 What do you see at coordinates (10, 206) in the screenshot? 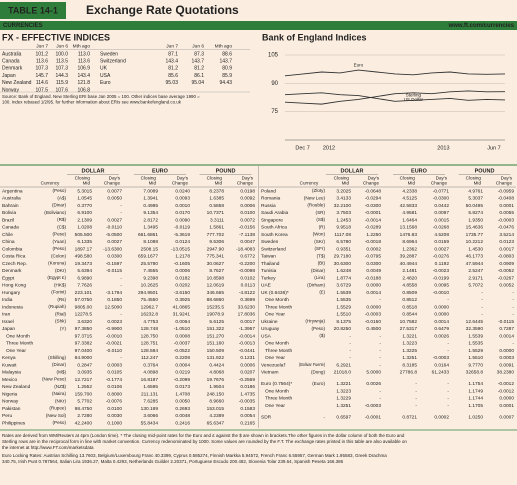
I see `country: Bahrain` at bounding box center [10, 206].